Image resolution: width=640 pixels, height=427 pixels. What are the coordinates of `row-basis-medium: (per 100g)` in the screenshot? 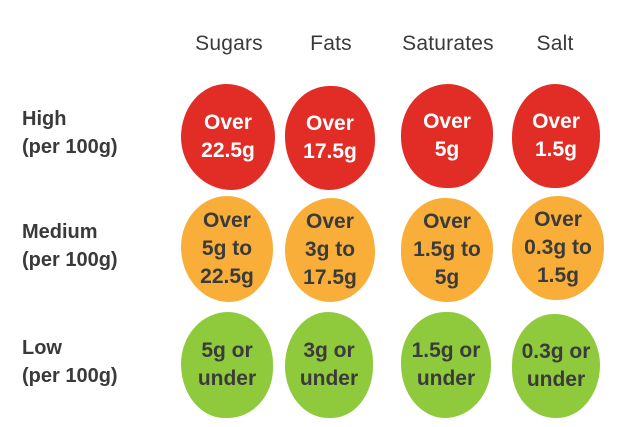 It's located at (70, 260).